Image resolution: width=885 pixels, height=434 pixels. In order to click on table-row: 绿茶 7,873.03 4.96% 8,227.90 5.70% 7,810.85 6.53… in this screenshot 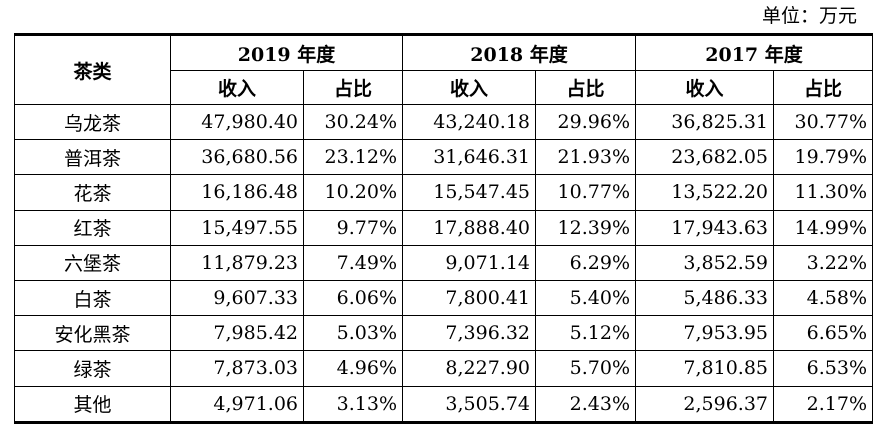, I will do `click(443, 368)`.